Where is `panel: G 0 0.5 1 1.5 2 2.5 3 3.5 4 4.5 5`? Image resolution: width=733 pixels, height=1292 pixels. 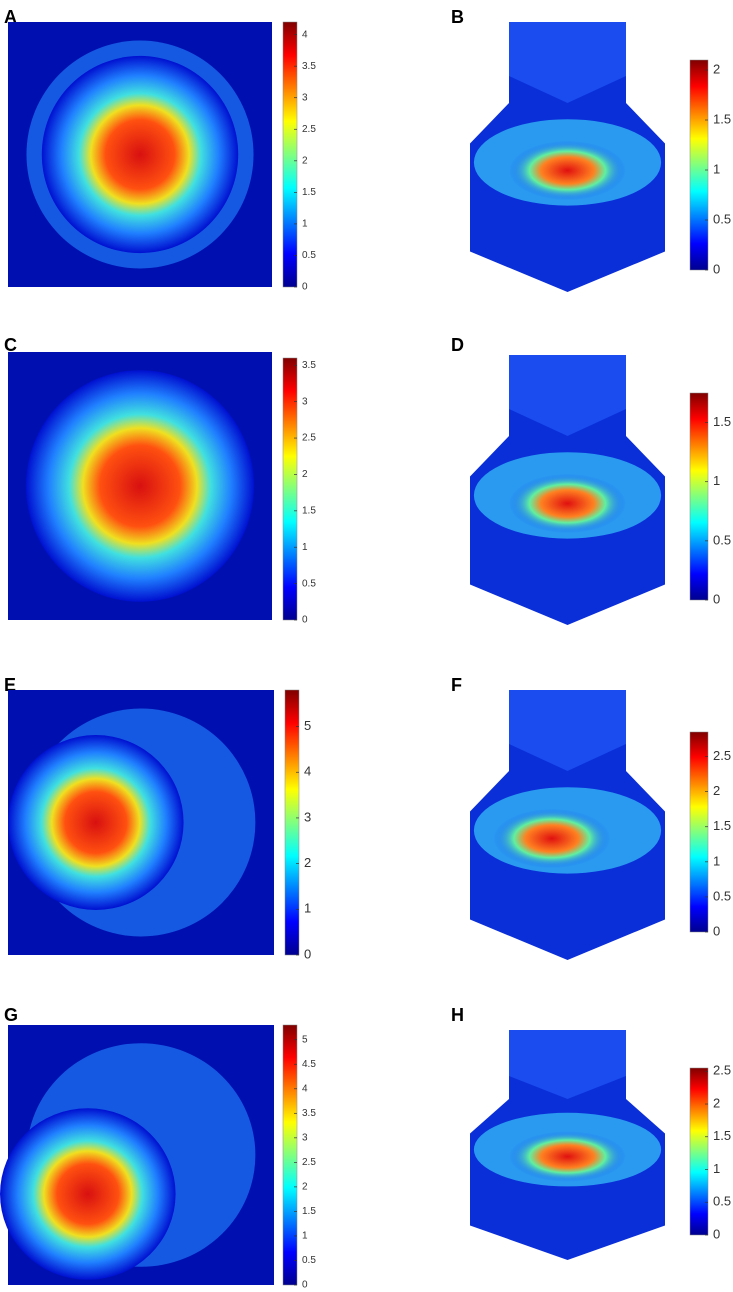 panel: G 0 0.5 1 1.5 2 2.5 3 3.5 4 4.5 5 is located at coordinates (158, 1148).